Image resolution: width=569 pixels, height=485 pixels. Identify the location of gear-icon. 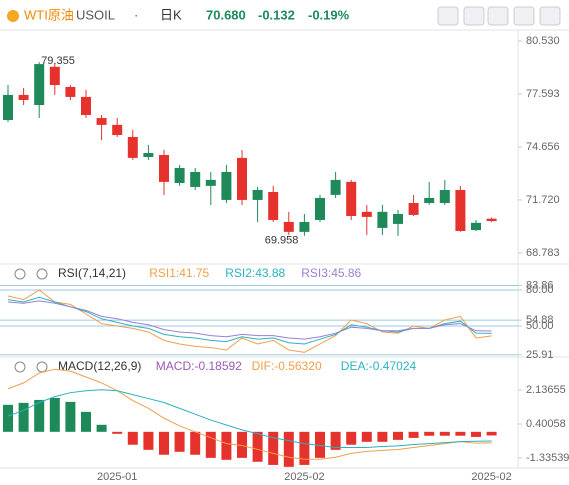
(42, 274).